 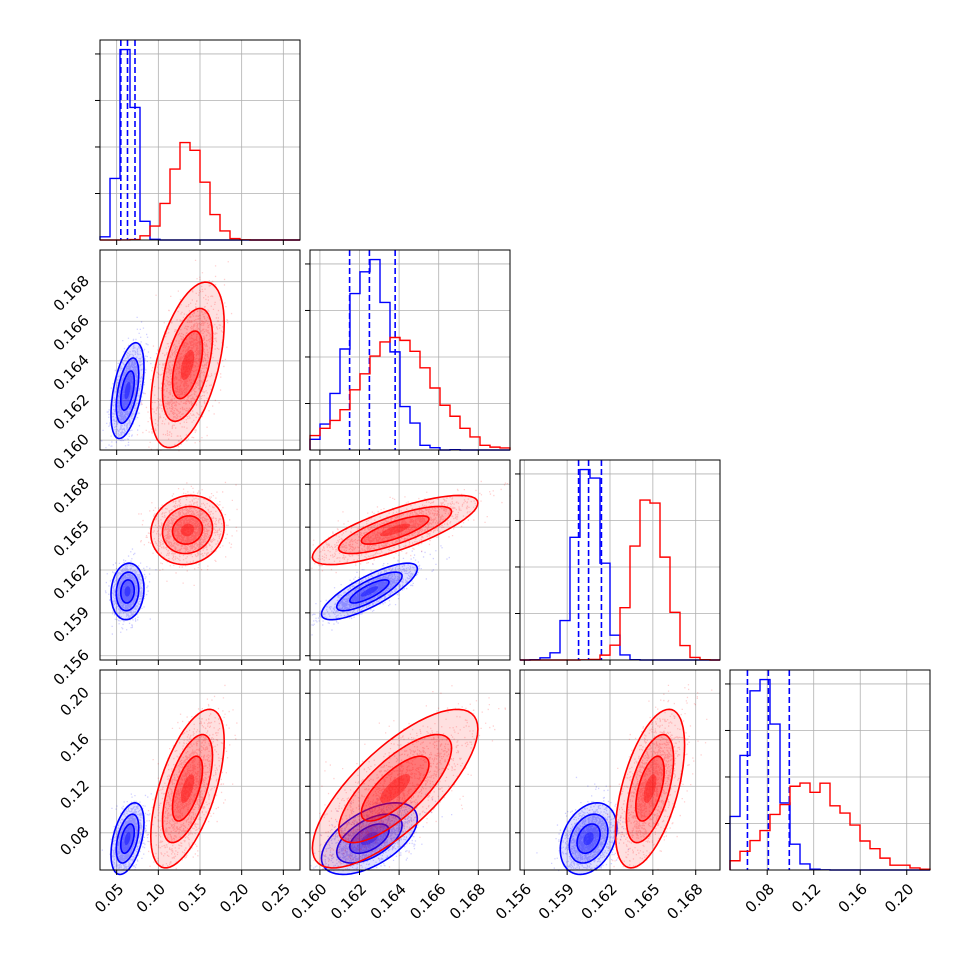 I want to click on y-tick-label: 0.159, so click(x=71, y=624).